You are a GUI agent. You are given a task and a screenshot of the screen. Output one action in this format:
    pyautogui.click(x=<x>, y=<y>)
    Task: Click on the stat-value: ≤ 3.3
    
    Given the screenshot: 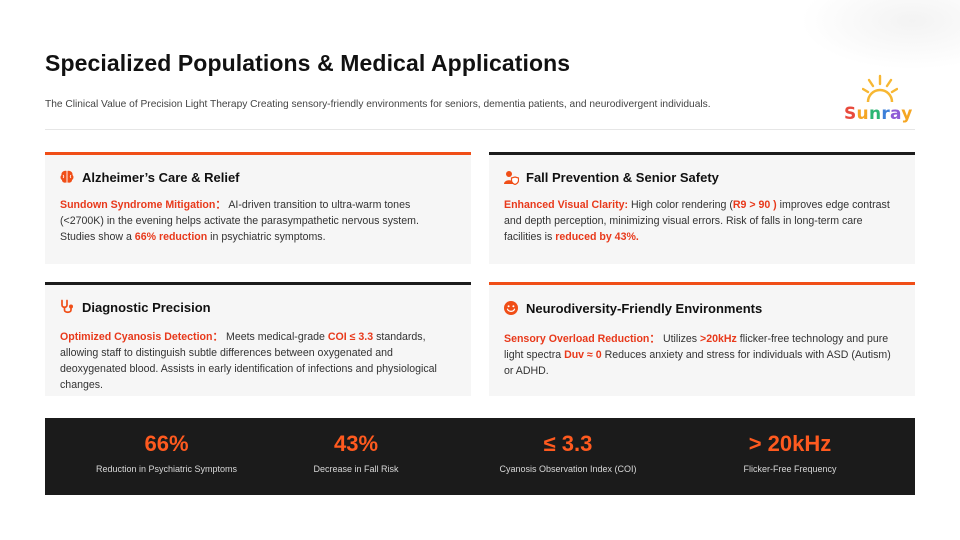 What is the action you would take?
    pyautogui.click(x=568, y=443)
    